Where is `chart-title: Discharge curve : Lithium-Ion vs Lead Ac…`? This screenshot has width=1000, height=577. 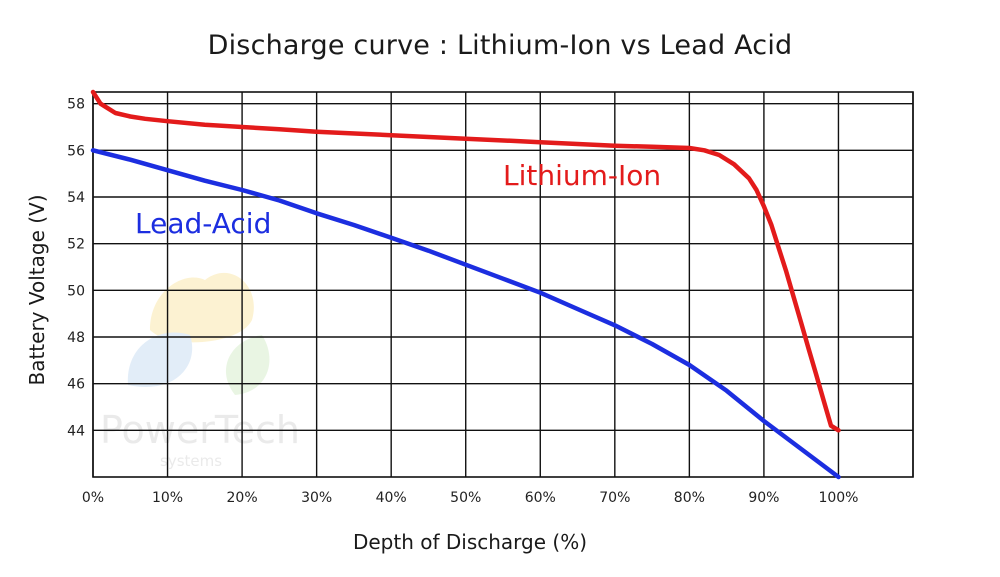 chart-title: Discharge curve : Lithium-Ion vs Lead Ac… is located at coordinates (500, 45).